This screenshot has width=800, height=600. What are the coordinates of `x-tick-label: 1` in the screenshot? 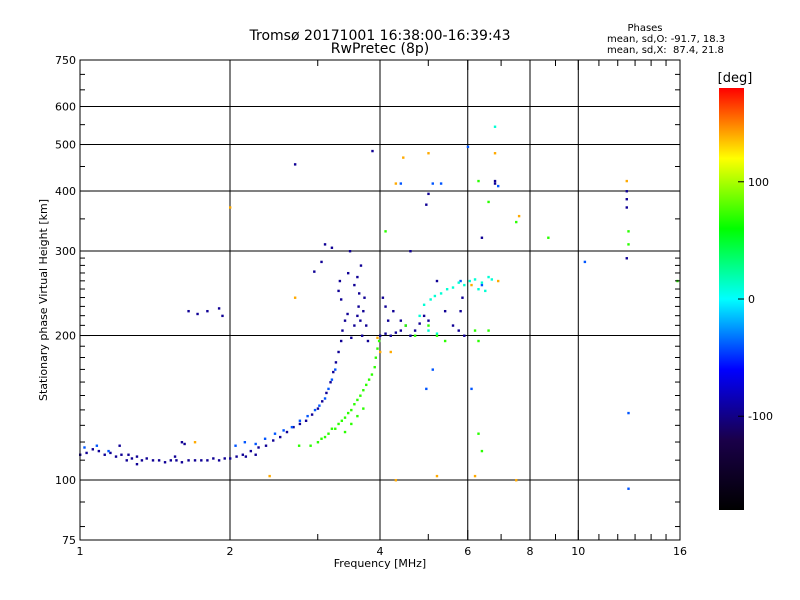 It's located at (80, 551).